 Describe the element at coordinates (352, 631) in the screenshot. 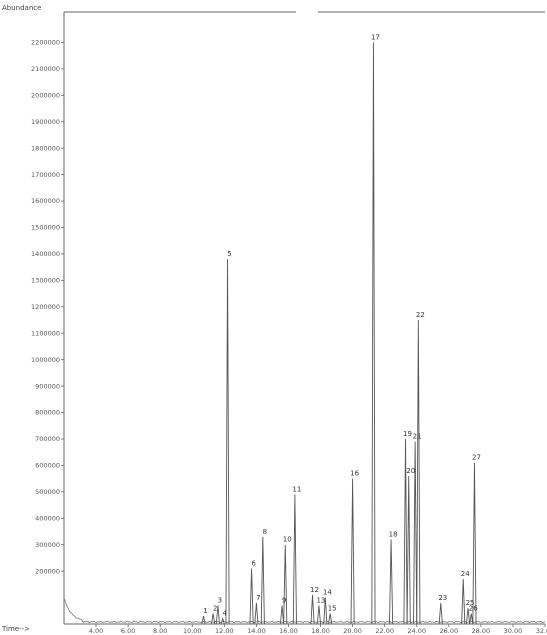

I see `x-tick-label: 20.00` at that location.